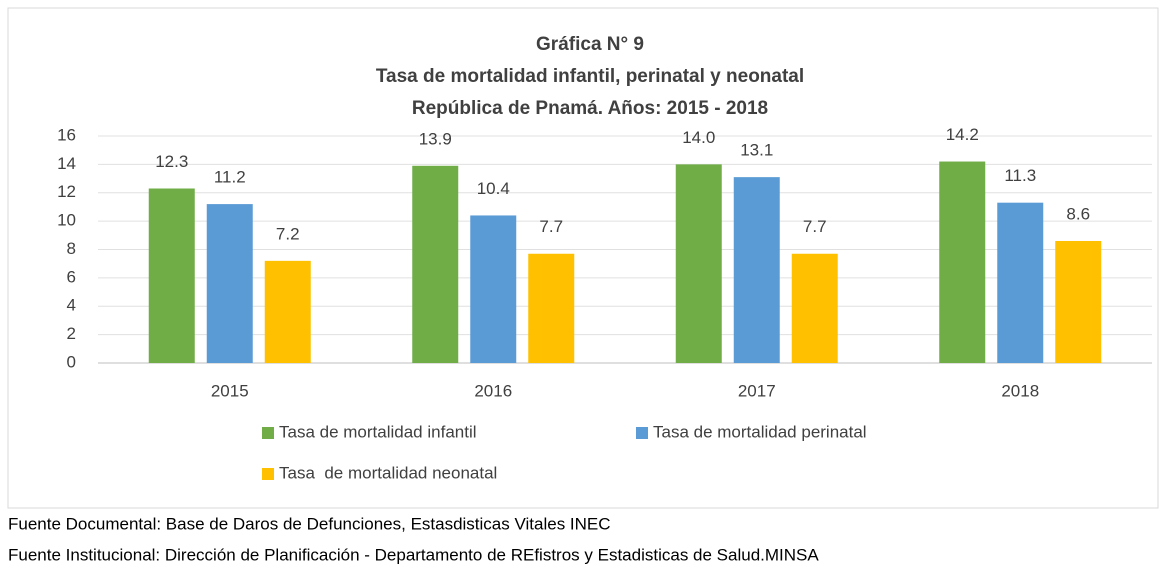  Describe the element at coordinates (71, 305) in the screenshot. I see `y-tick-label: 4` at that location.